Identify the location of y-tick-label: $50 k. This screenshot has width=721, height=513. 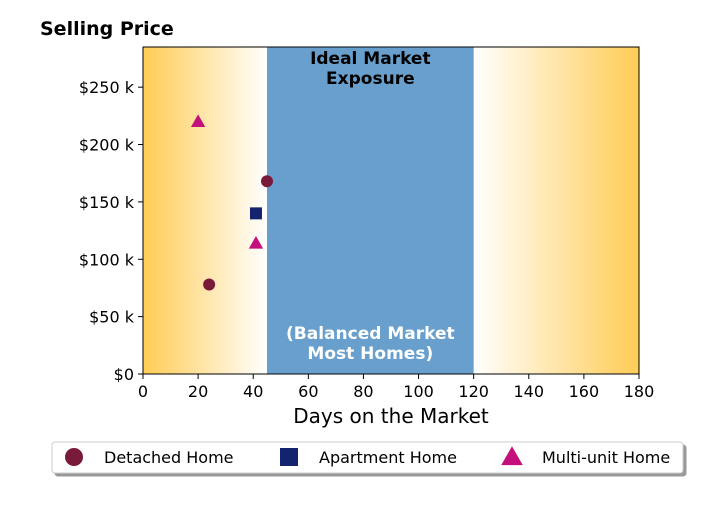
(112, 317).